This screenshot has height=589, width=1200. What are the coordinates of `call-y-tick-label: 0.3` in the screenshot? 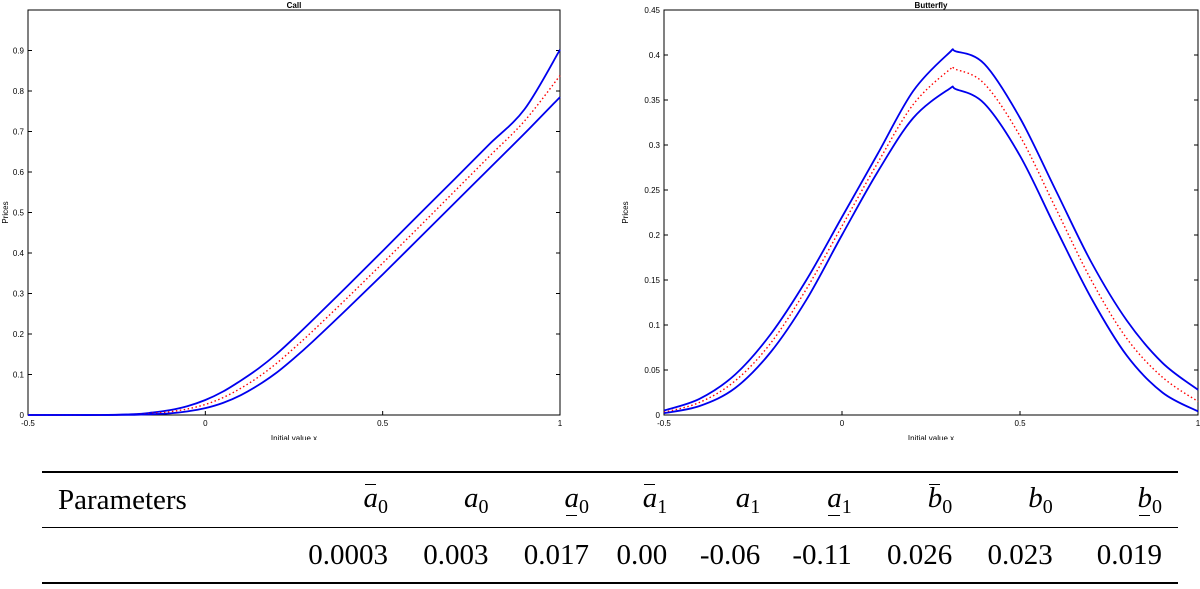 It's located at (19, 294).